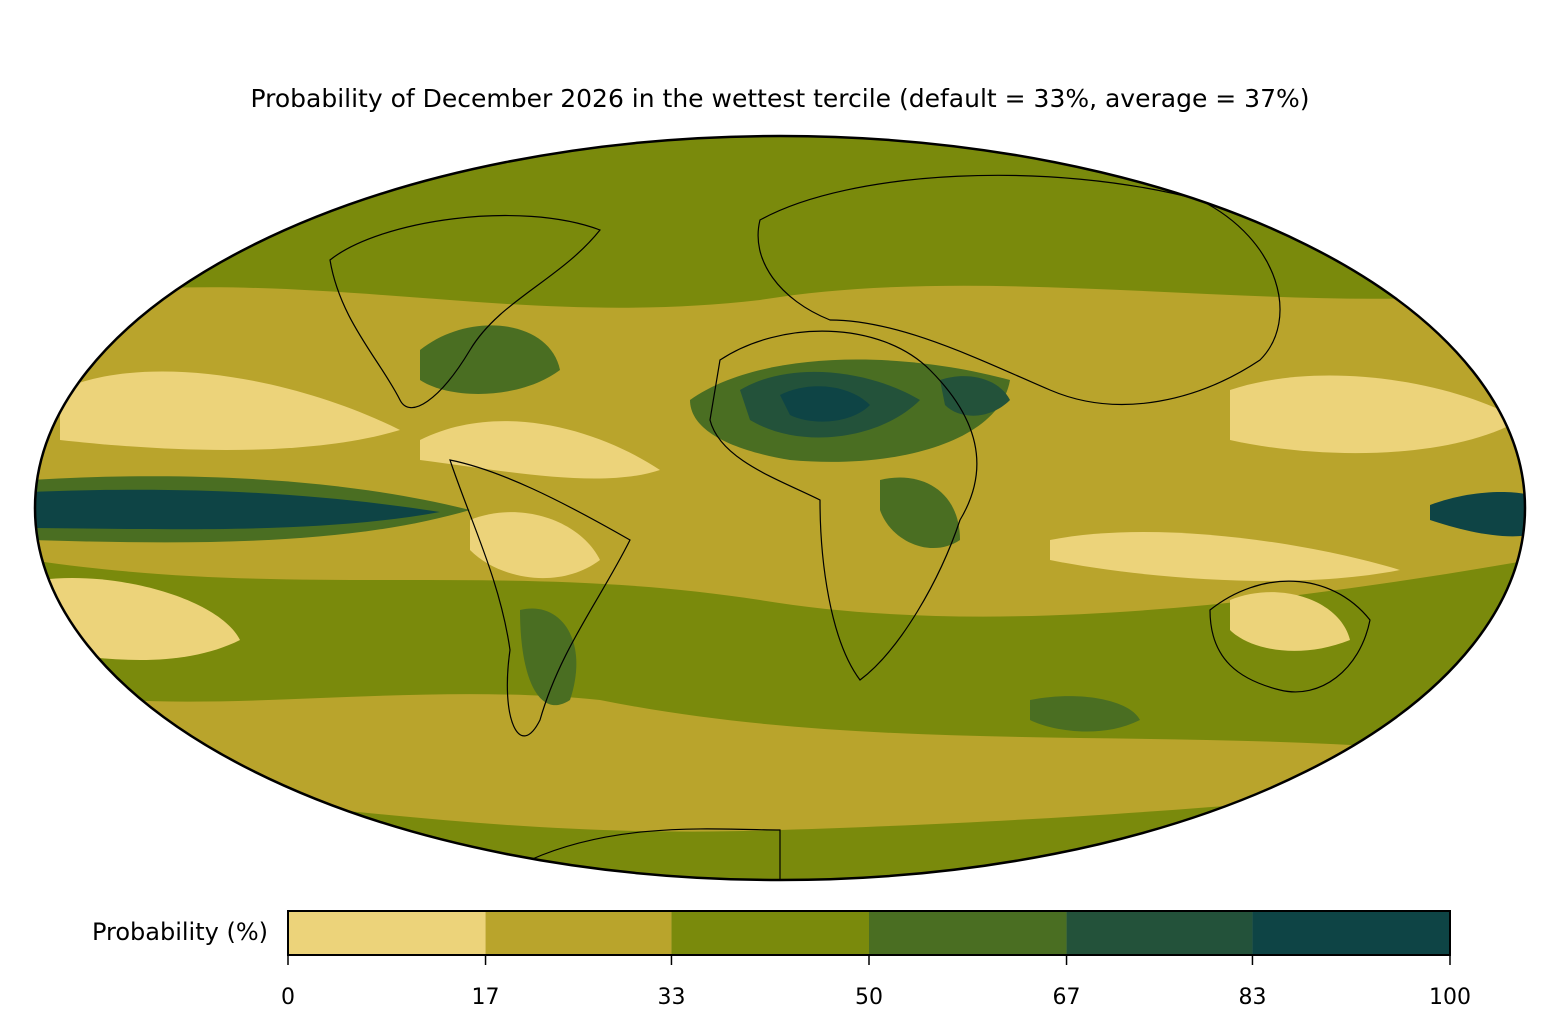 Image resolution: width=1560 pixels, height=1031 pixels. What do you see at coordinates (876, 960) in the screenshot?
I see `colorbar: 0 17 33 50 67 83 100` at bounding box center [876, 960].